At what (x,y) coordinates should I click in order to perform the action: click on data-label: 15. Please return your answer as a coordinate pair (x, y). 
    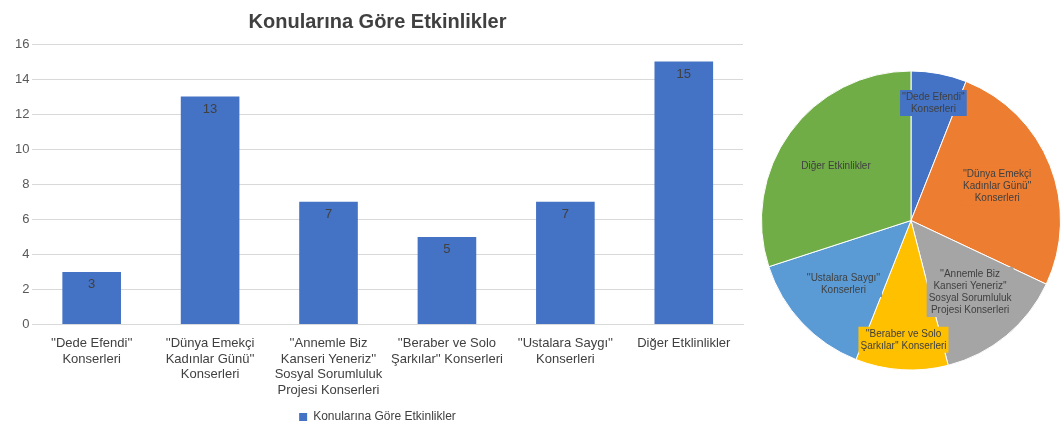
    Looking at the image, I should click on (684, 73).